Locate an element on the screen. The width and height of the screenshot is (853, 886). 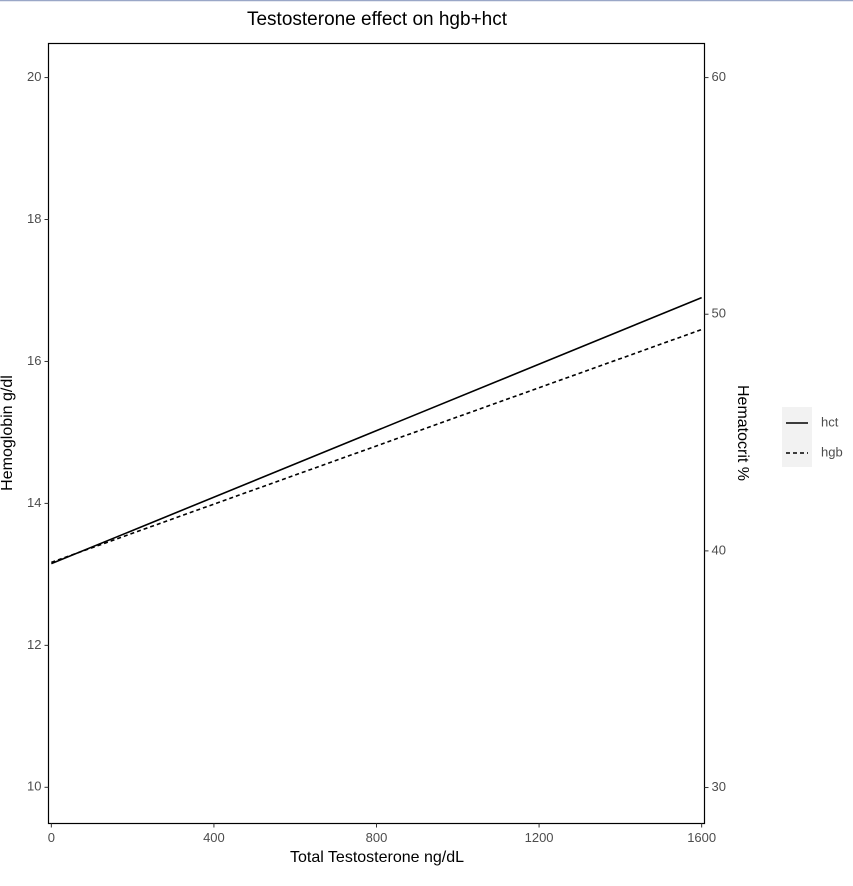
y-axis-label: Hemoglobin g/dl is located at coordinates (8, 433).